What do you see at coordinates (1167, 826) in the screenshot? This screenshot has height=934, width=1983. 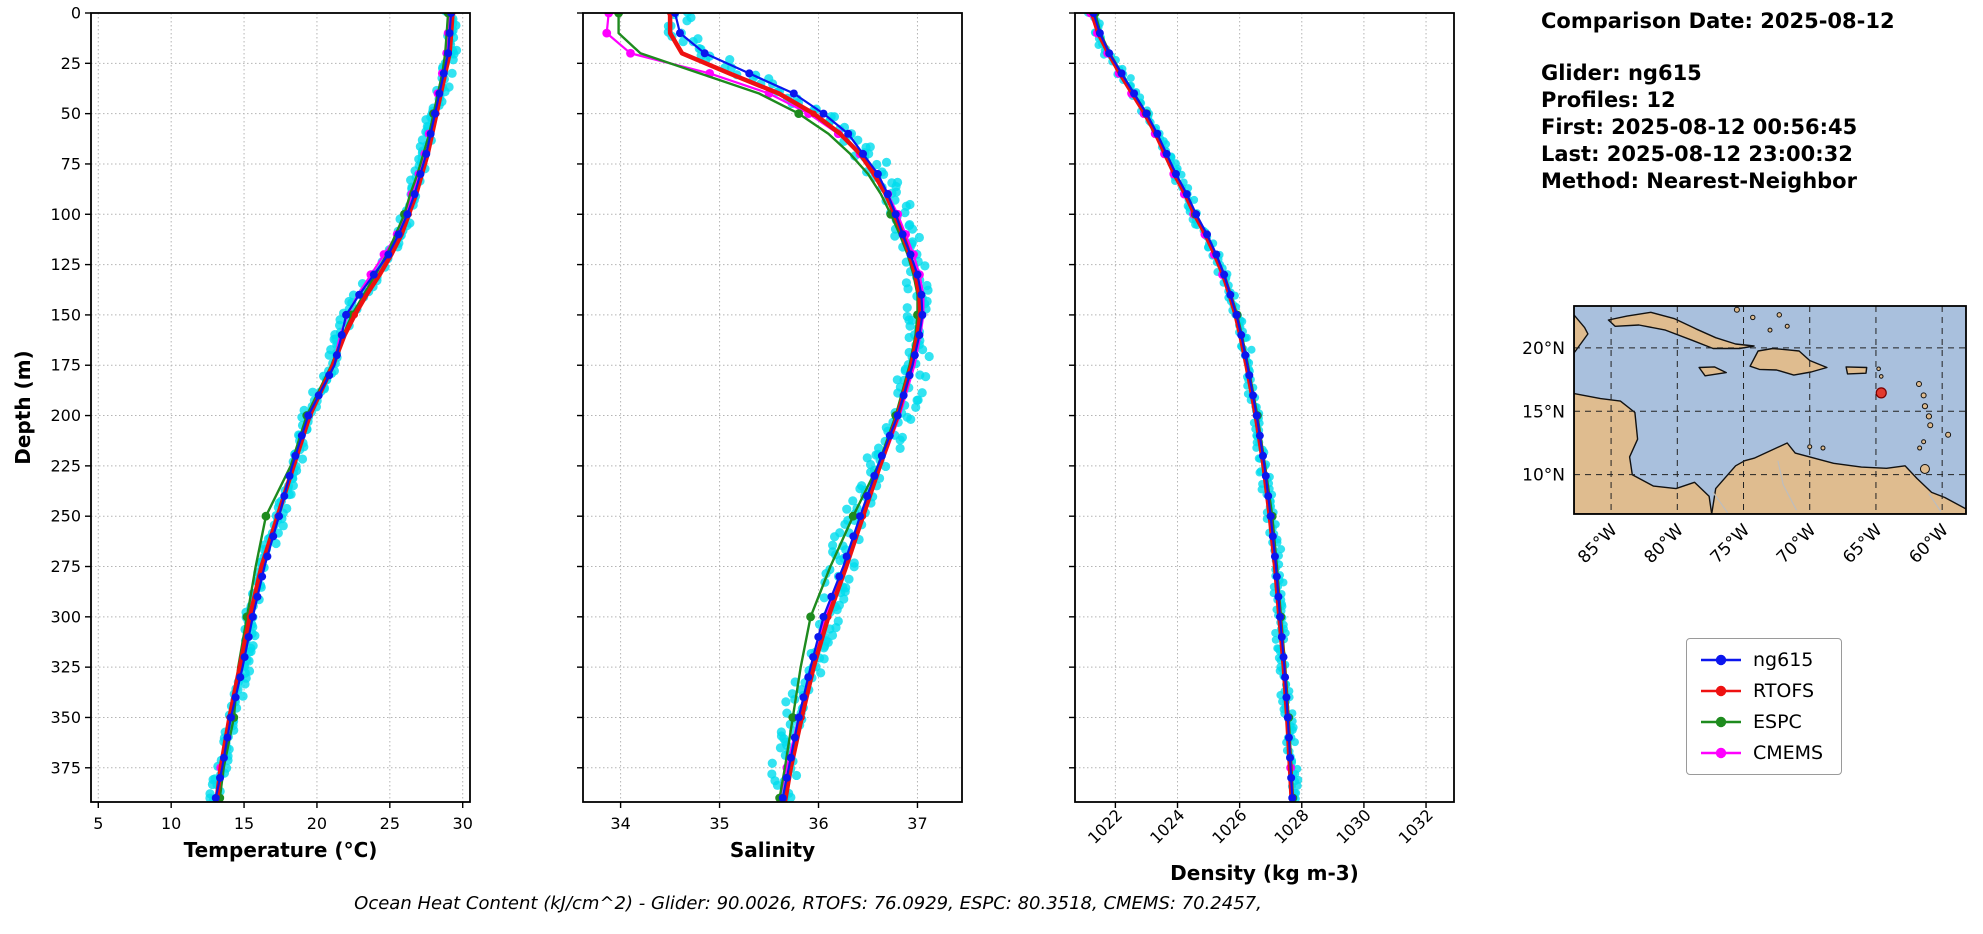 I see `svg-text: 1024` at bounding box center [1167, 826].